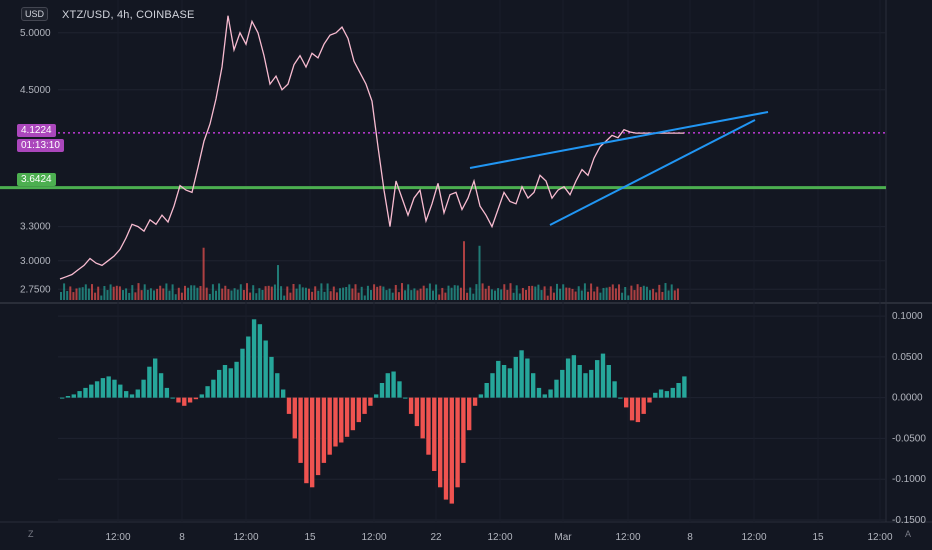 Image resolution: width=932 pixels, height=550 pixels. Describe the element at coordinates (436, 537) in the screenshot. I see `time-tick-label: 22` at that location.